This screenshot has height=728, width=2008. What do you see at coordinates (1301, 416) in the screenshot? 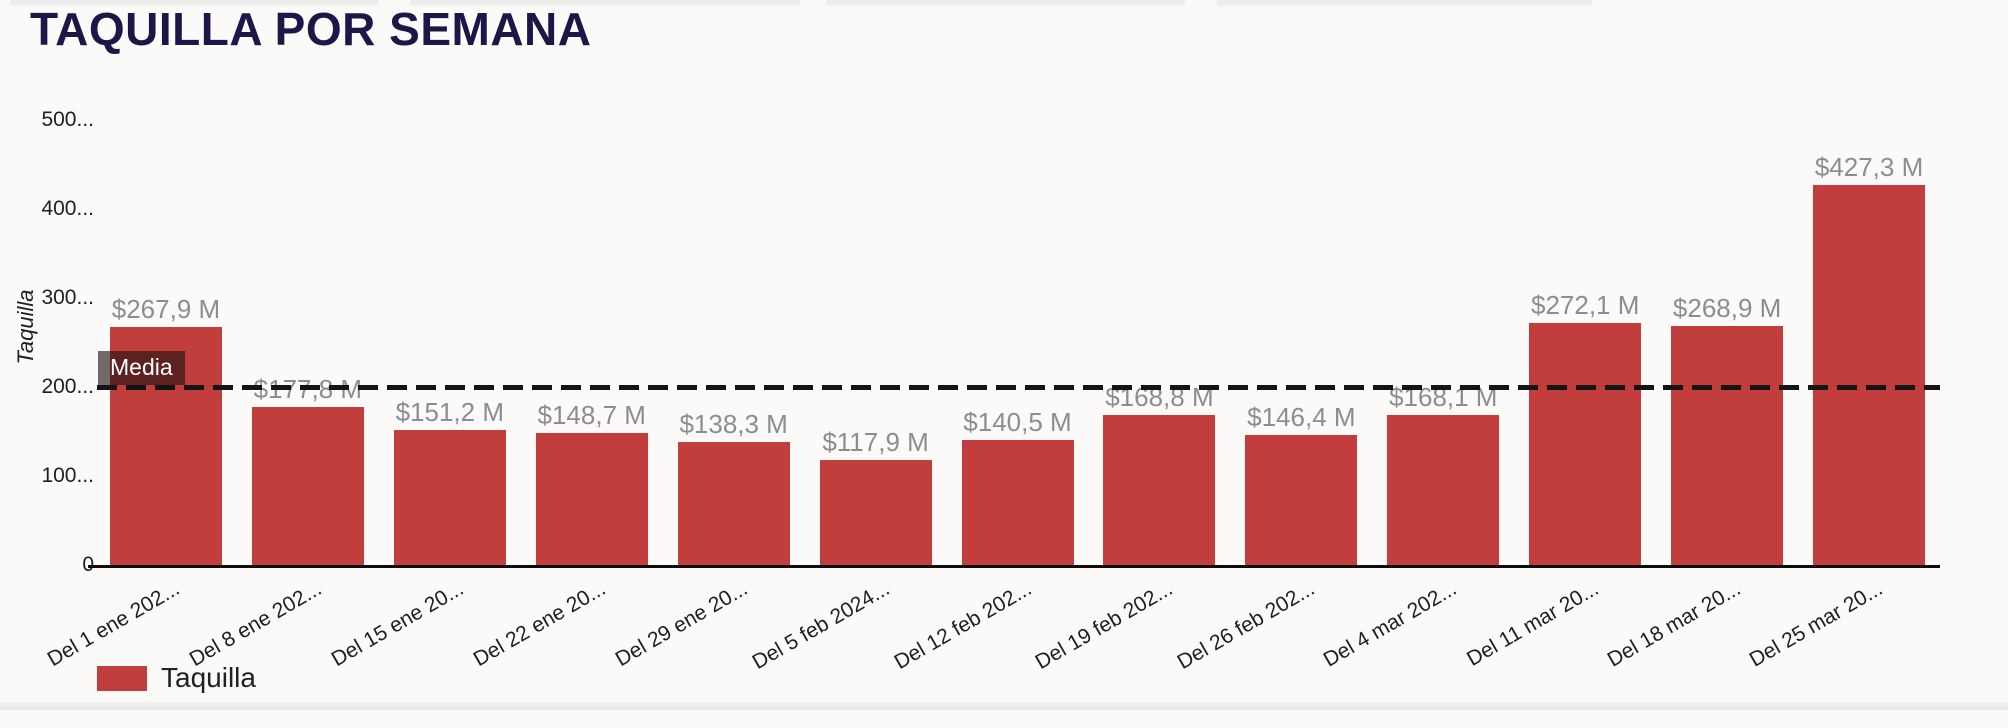
I see `bar-value-label: $146,4 M` at bounding box center [1301, 416].